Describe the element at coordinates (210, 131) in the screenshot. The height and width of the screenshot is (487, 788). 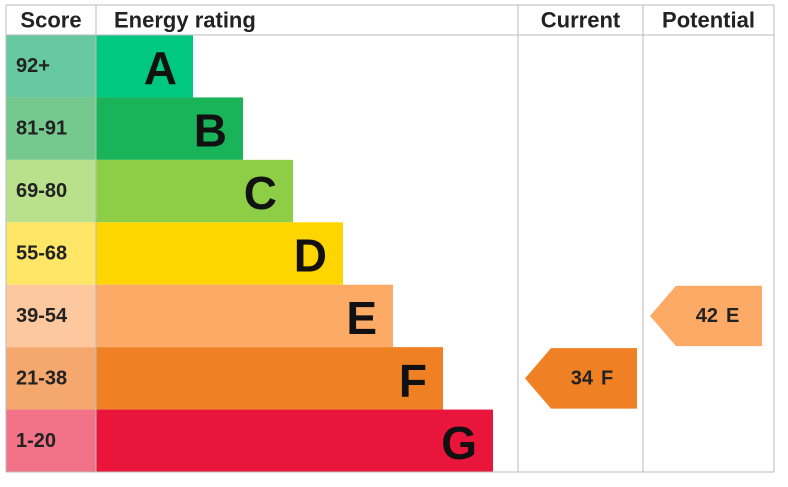
I see `band-letter: B` at that location.